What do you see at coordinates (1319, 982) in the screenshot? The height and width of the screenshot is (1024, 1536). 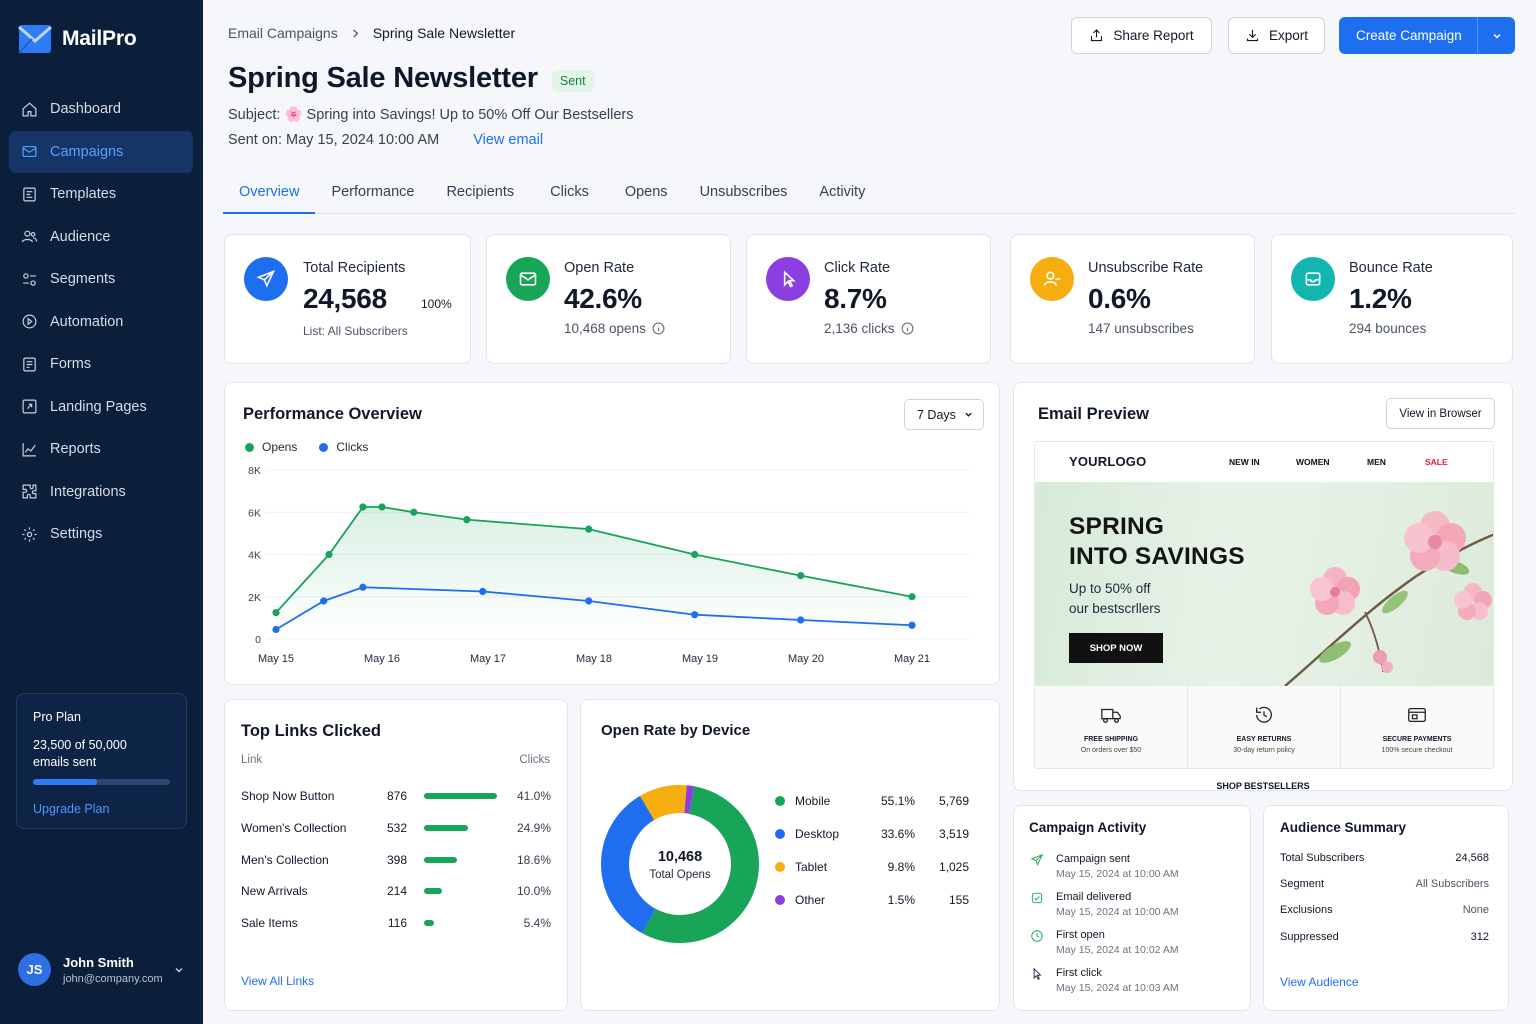 I see `view-audience-link: View Audience` at bounding box center [1319, 982].